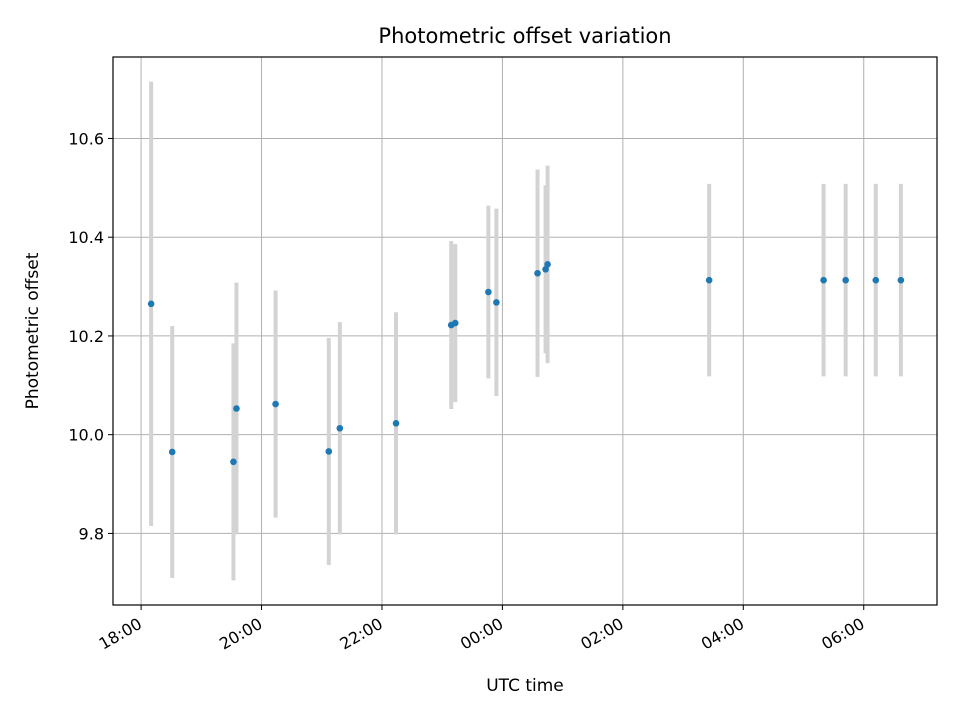 The image size is (960, 720). I want to click on y-tick-label: 10.2, so click(86, 336).